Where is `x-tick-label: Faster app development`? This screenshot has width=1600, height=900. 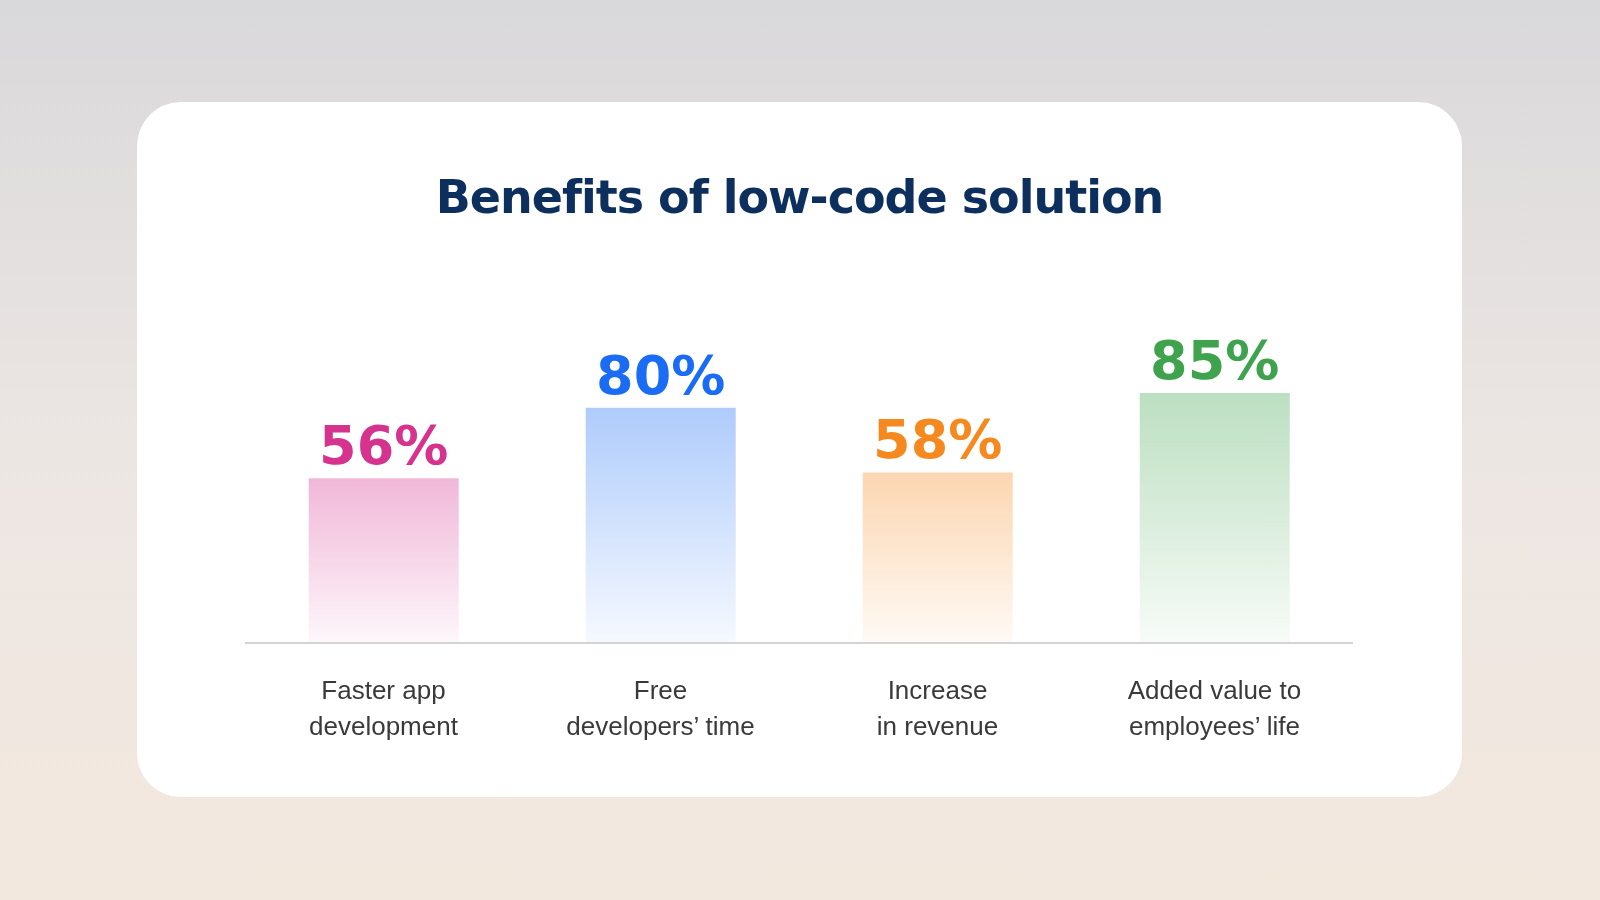
x-tick-label: Faster app development is located at coordinates (384, 708).